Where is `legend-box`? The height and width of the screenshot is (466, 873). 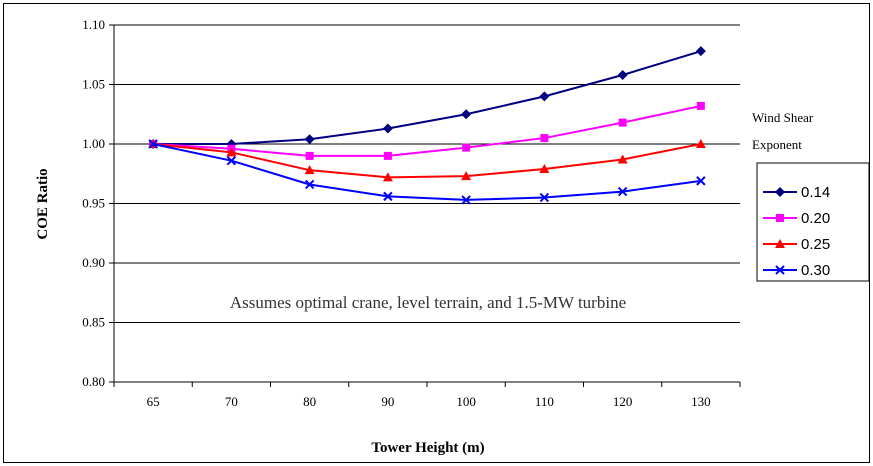 legend-box is located at coordinates (813, 222).